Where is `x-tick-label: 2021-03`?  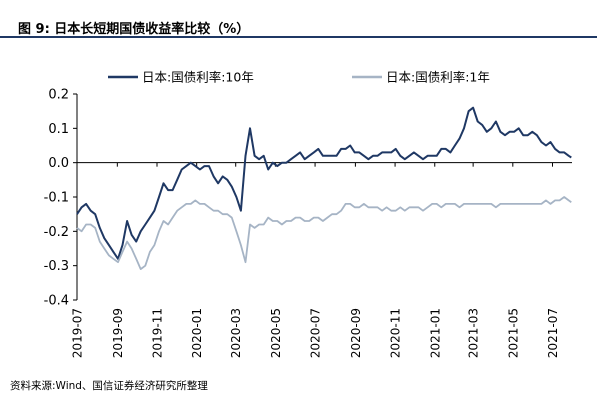 x-tick-label: 2021-03 is located at coordinates (474, 333).